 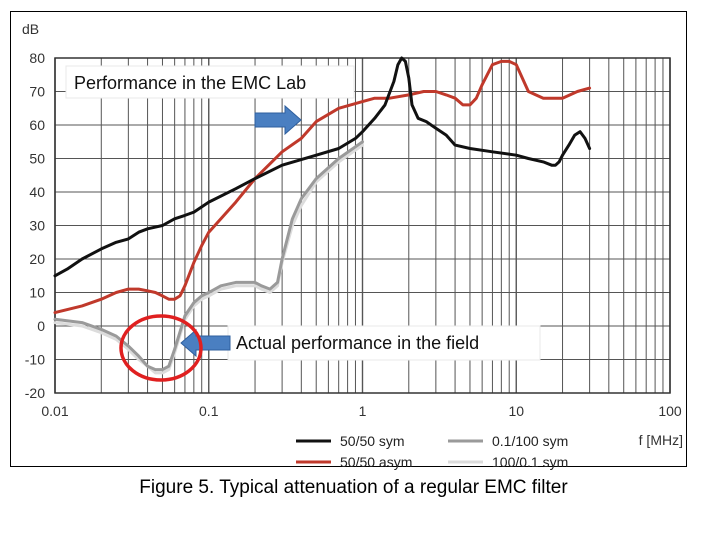 What do you see at coordinates (54, 411) in the screenshot?
I see `x-tick-label: 0.01` at bounding box center [54, 411].